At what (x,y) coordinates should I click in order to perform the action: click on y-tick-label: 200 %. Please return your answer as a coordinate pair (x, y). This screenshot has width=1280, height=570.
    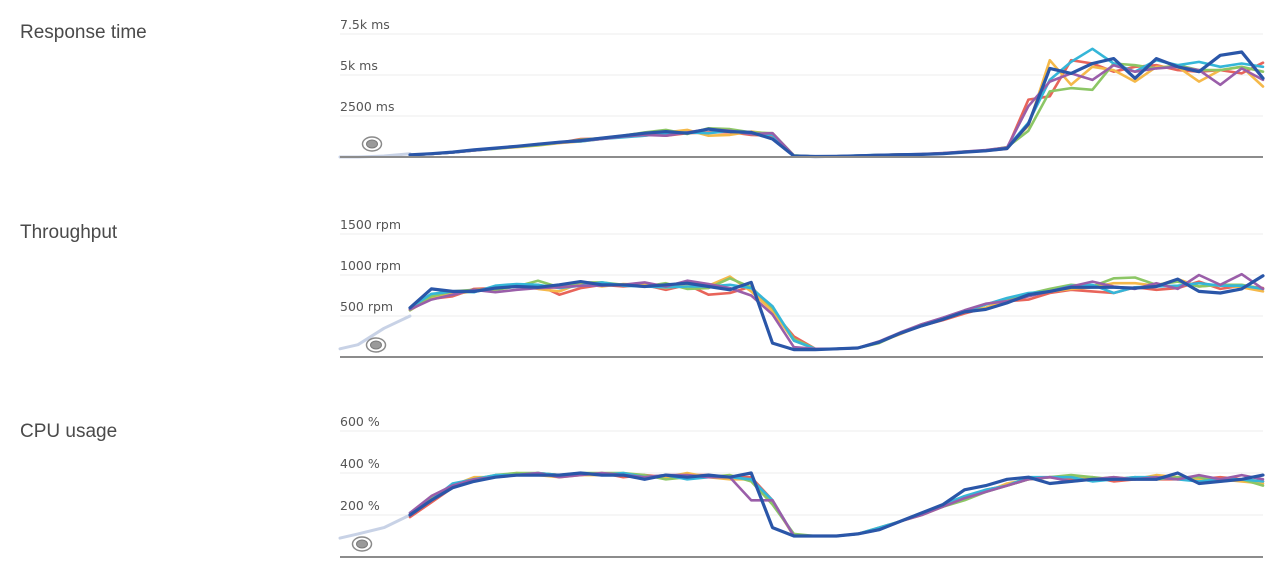
    Looking at the image, I should click on (360, 505).